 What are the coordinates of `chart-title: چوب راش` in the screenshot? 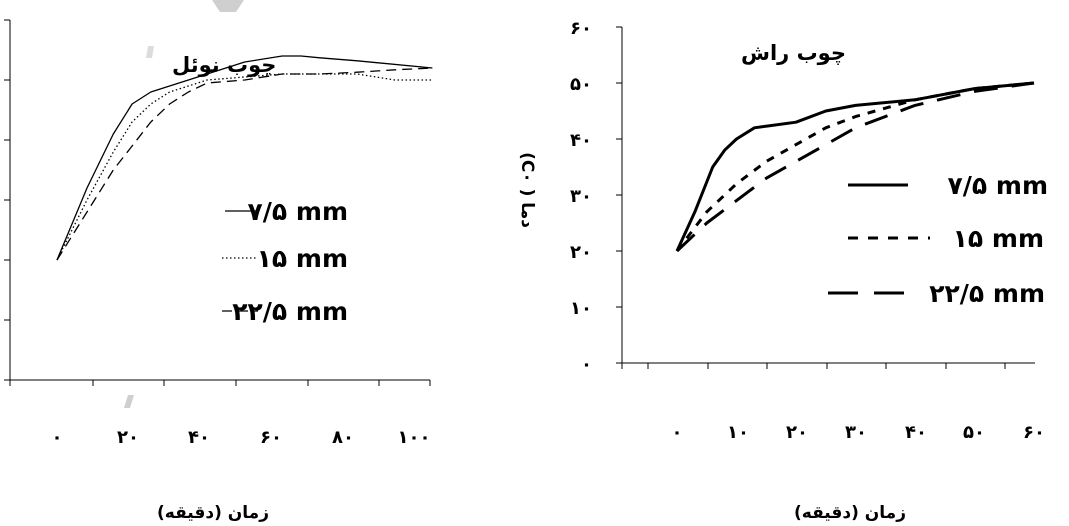 It's located at (793, 53).